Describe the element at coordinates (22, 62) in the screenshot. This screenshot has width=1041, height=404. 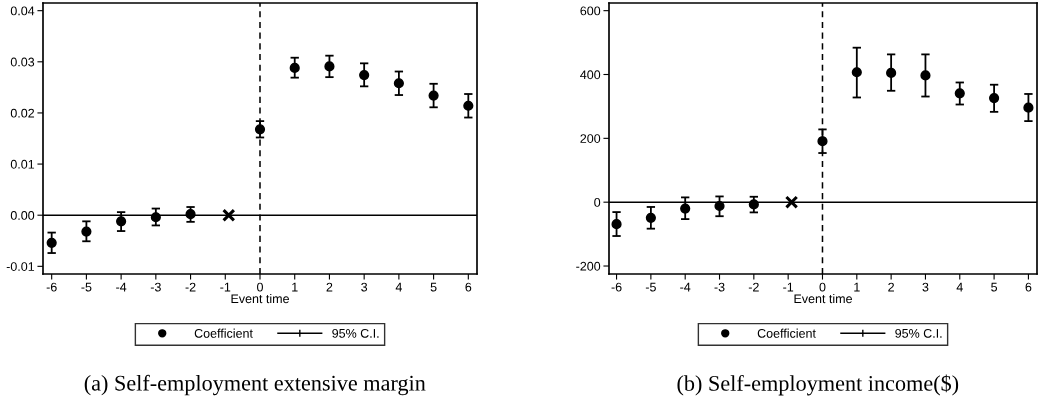
I see `y-tick-label: 0.03` at that location.